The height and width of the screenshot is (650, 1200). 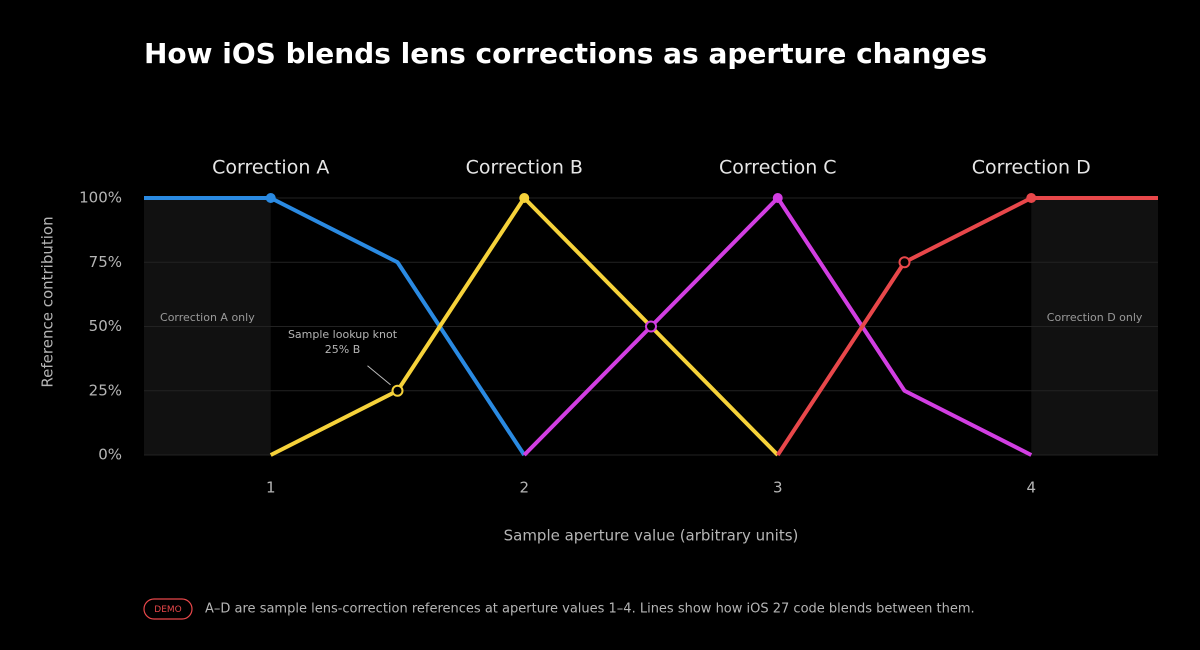 What do you see at coordinates (524, 488) in the screenshot?
I see `x-tick-label: 2` at bounding box center [524, 488].